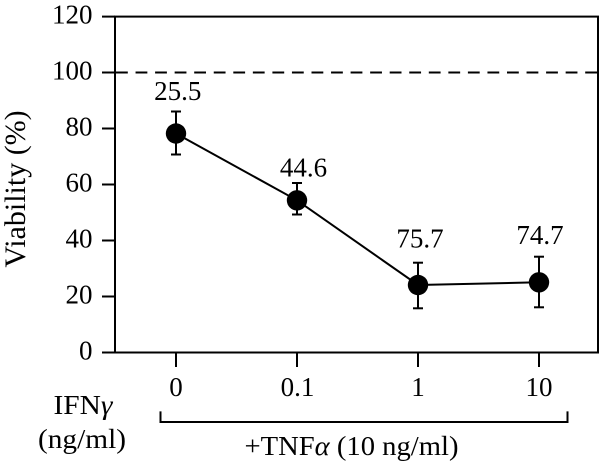  What do you see at coordinates (177, 91) in the screenshot?
I see `svg-text: 25.5` at bounding box center [177, 91].